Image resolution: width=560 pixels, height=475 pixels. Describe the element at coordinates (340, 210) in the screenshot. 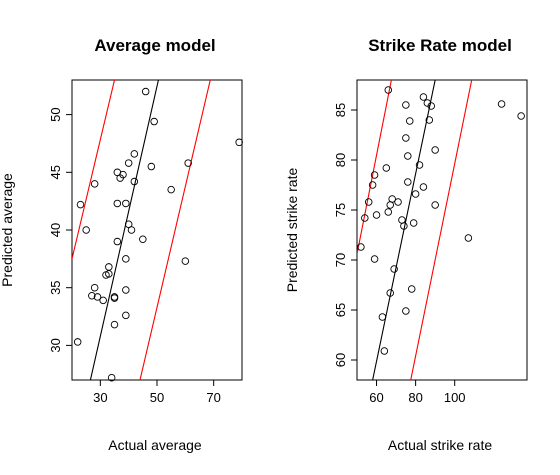

I see `y-tick-label: 75` at that location.